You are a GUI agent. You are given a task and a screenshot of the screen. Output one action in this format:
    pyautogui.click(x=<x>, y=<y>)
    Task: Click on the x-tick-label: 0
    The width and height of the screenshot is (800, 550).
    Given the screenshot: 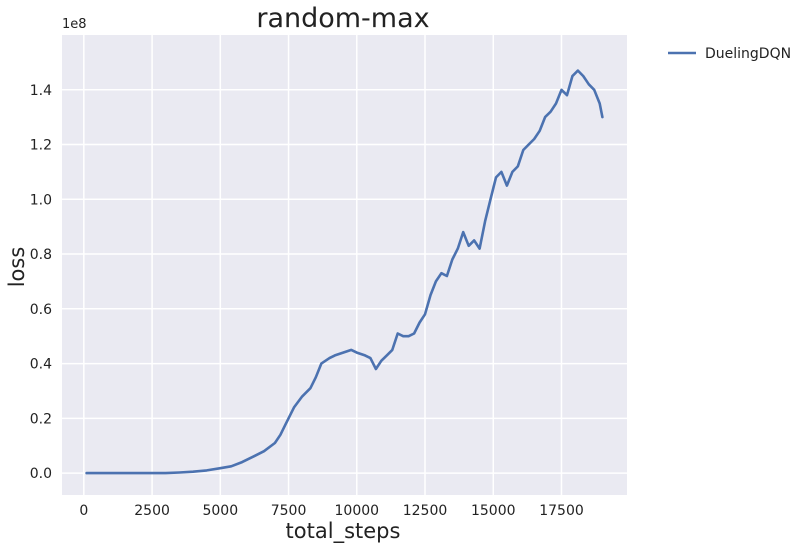 What is the action you would take?
    pyautogui.click(x=83, y=511)
    